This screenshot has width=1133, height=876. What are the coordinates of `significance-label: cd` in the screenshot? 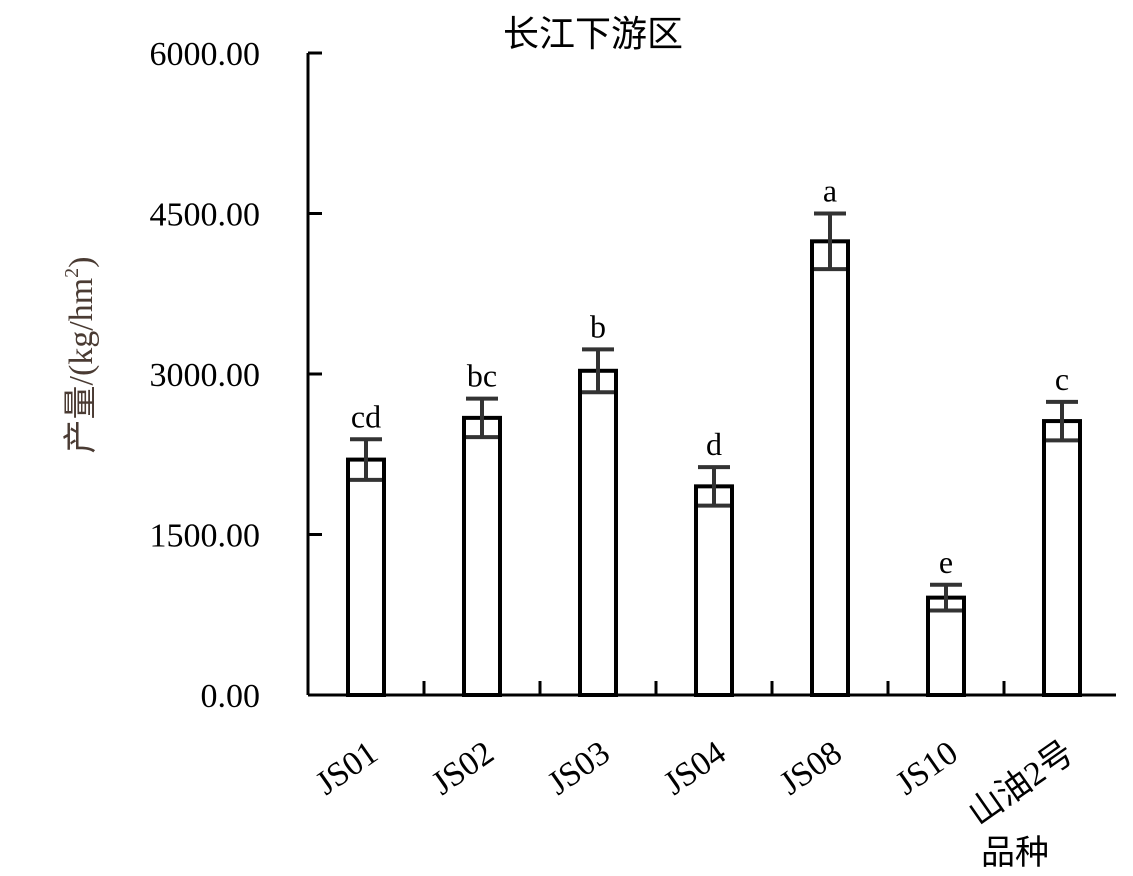 It's located at (366, 416).